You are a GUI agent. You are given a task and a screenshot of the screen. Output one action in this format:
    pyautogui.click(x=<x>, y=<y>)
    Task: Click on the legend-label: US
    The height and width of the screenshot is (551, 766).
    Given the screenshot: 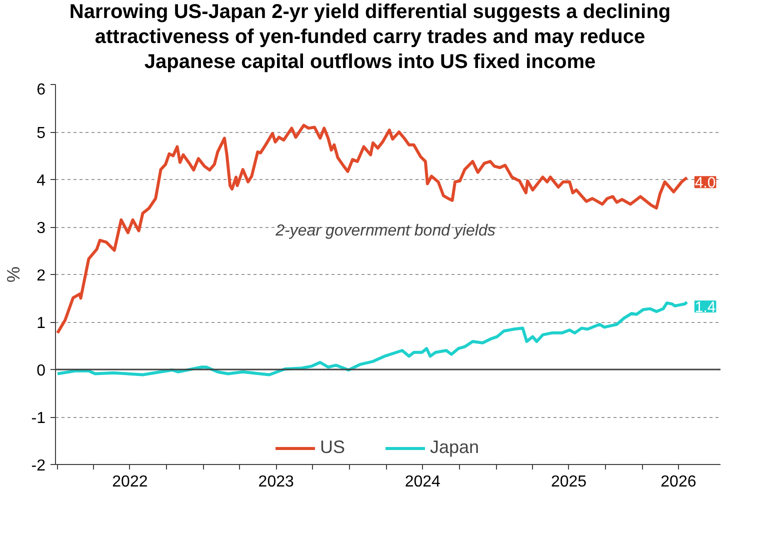 What is the action you would take?
    pyautogui.click(x=333, y=447)
    